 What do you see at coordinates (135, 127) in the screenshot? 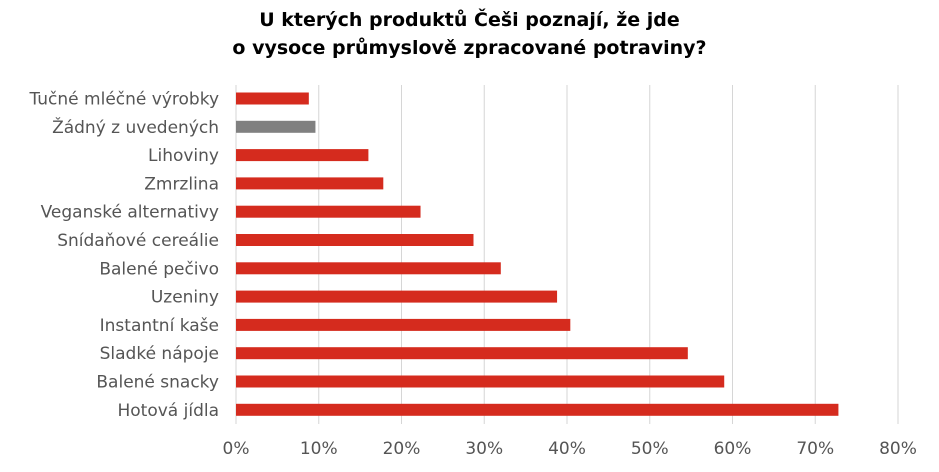
I see `category-label: Žádný z uvedených` at bounding box center [135, 127].